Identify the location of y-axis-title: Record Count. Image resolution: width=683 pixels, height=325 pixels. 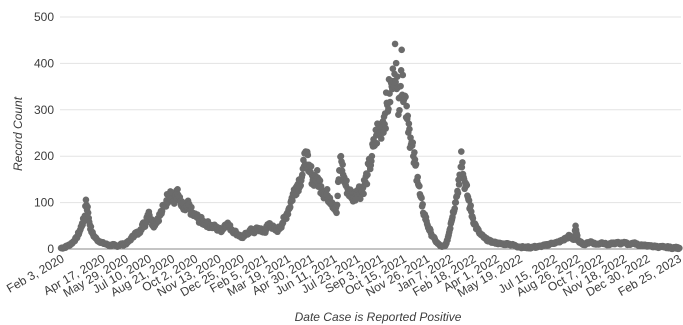
(18, 133).